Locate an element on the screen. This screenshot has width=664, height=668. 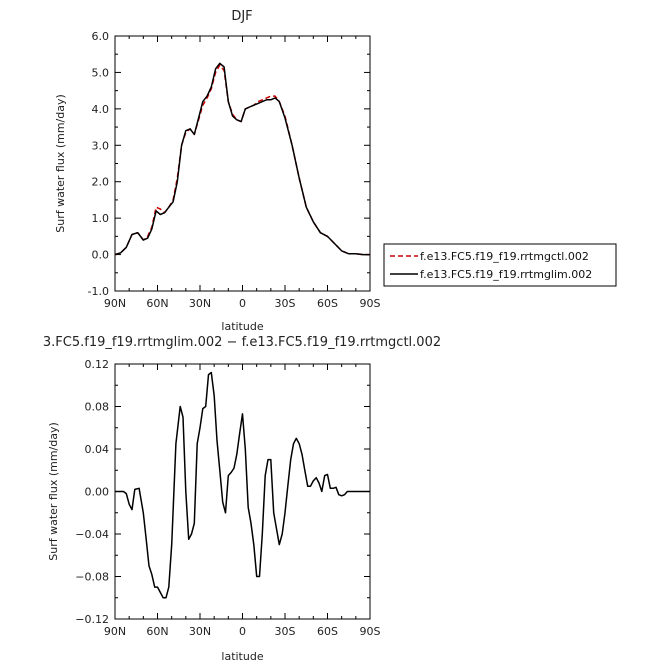
y-tick-label: 6.0 is located at coordinates (101, 36).